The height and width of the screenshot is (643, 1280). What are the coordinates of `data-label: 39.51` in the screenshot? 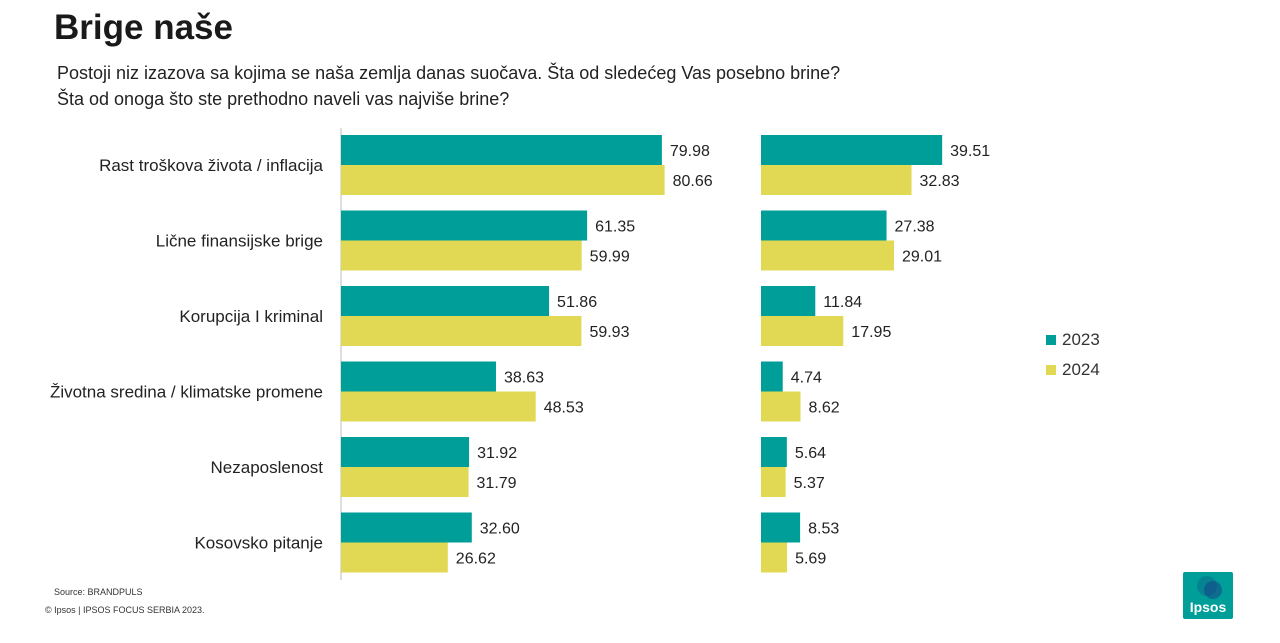 It's located at (970, 151).